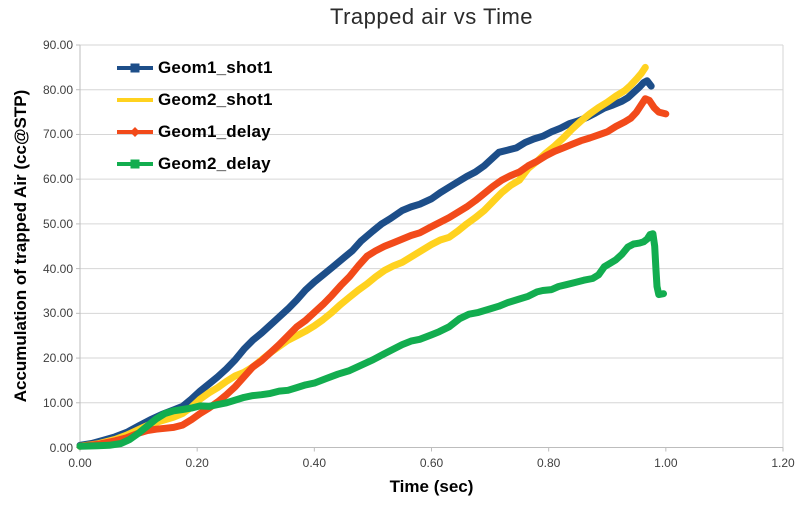  Describe the element at coordinates (314, 462) in the screenshot. I see `x-tick-label: 0.40` at that location.